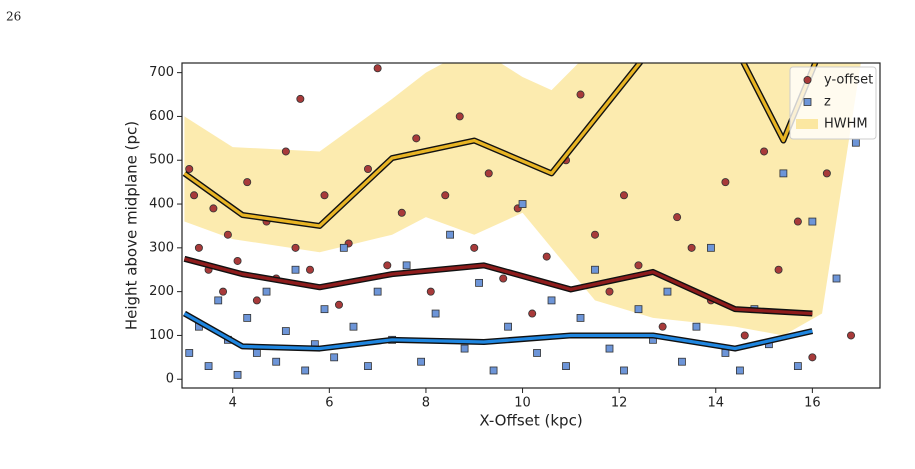 This screenshot has width=915, height=469. I want to click on x-tick-label: 4, so click(233, 403).